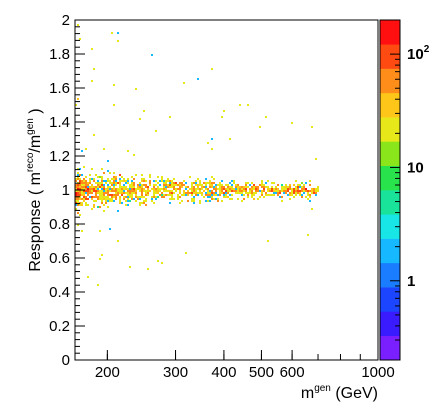 The image size is (431, 413). What do you see at coordinates (59, 292) in the screenshot?
I see `y-tick-label: 0.4` at bounding box center [59, 292].